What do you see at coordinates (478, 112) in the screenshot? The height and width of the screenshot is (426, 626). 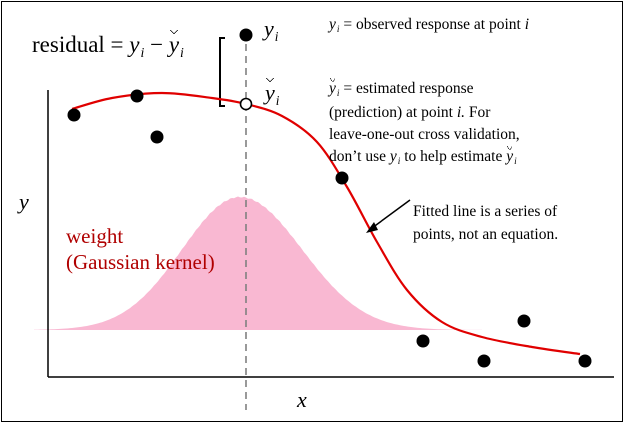 I see `est-def-text2-end: For` at bounding box center [478, 112].